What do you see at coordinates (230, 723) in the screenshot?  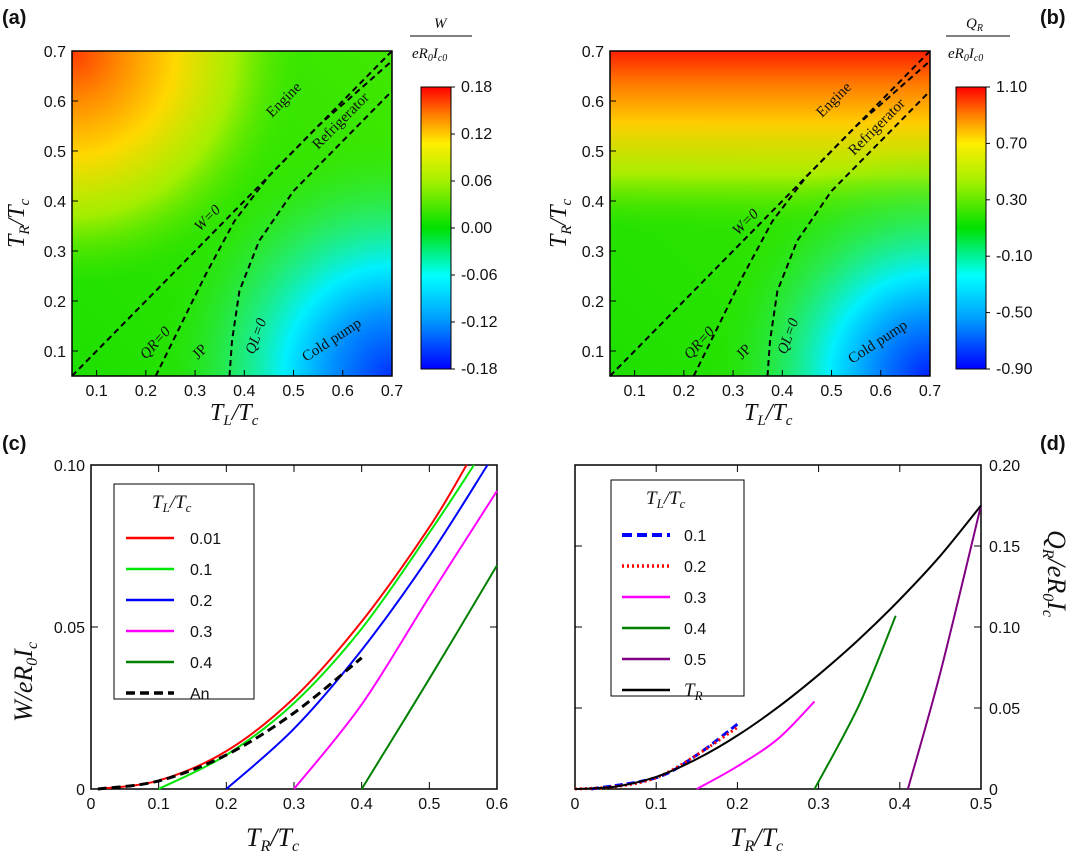 I see `series-line-An-c` at bounding box center [230, 723].